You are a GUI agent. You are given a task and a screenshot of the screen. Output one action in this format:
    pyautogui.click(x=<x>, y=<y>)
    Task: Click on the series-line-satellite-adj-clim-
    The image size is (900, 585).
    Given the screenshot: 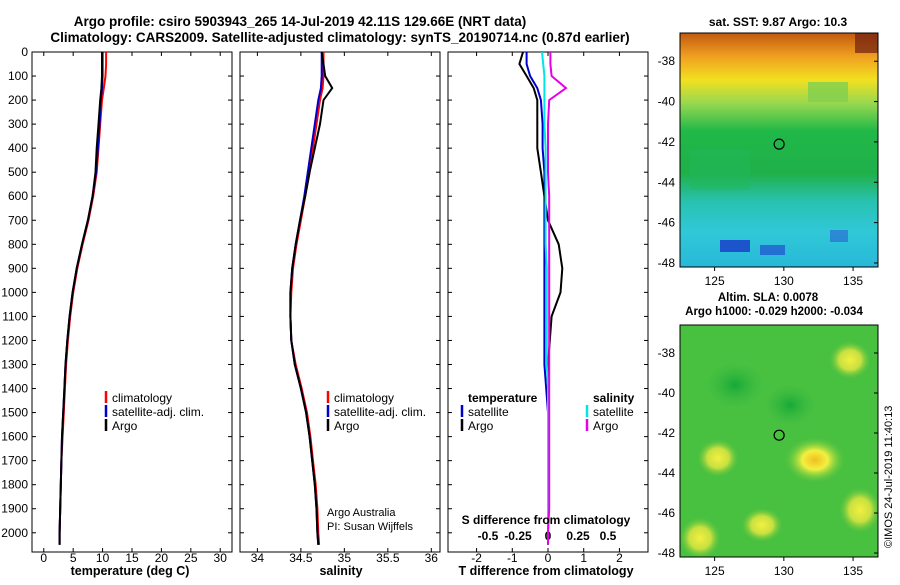 What is the action you would take?
    pyautogui.click(x=81, y=298)
    